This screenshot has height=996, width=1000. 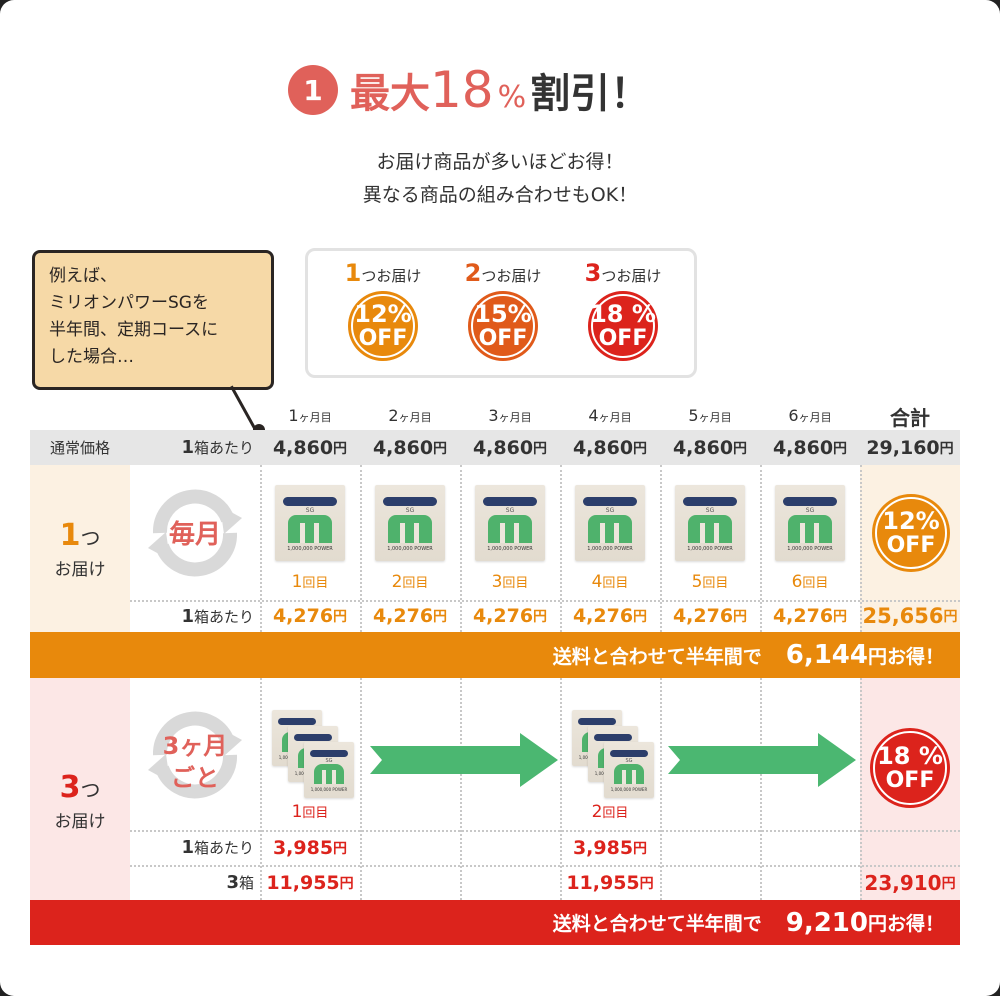 What do you see at coordinates (510, 415) in the screenshot?
I see `month-header-3: 3ヶ月目` at bounding box center [510, 415].